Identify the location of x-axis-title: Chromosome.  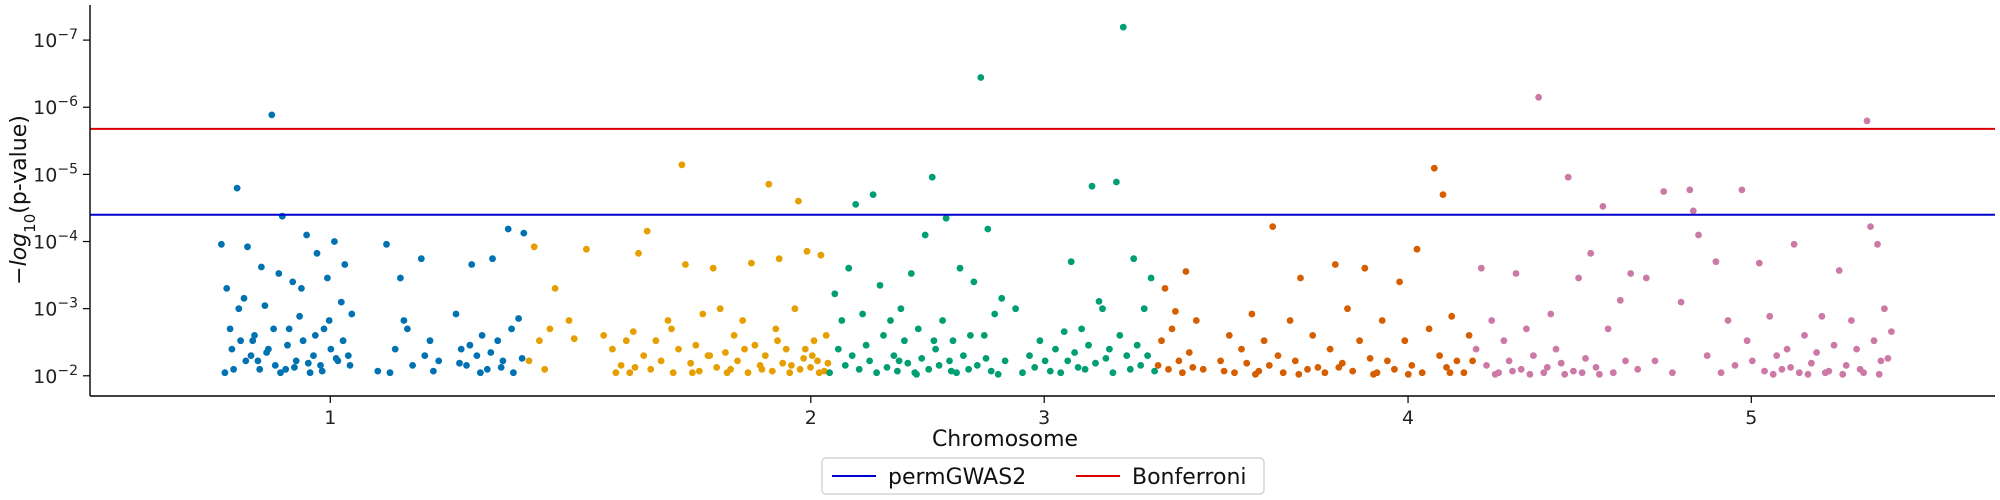
(1005, 439).